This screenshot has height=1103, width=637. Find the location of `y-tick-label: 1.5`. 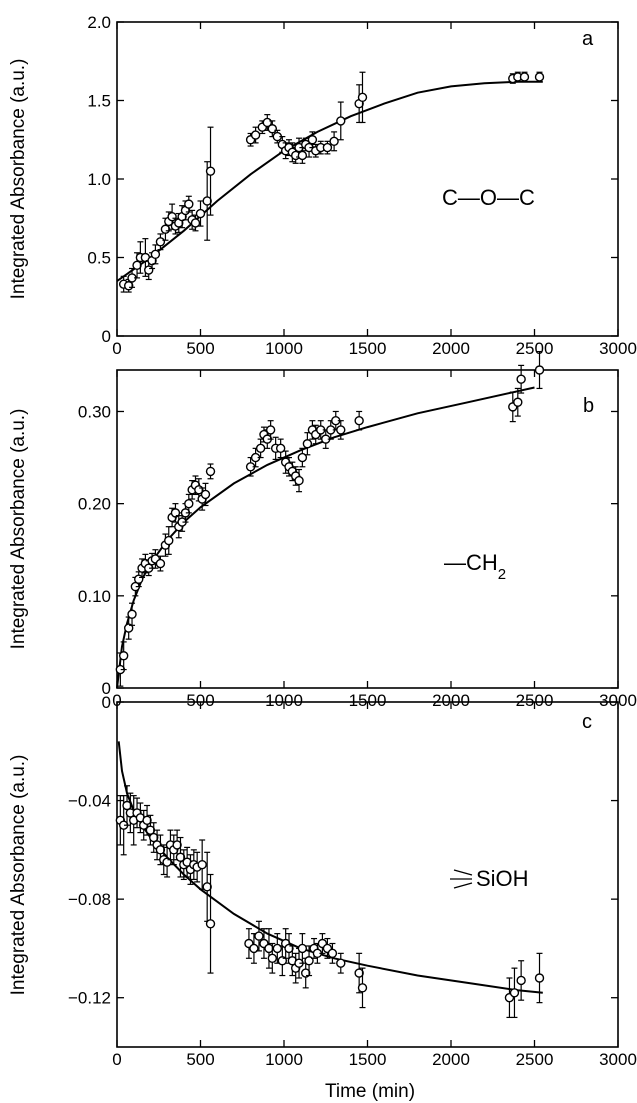

y-tick-label: 1.5 is located at coordinates (99, 101).